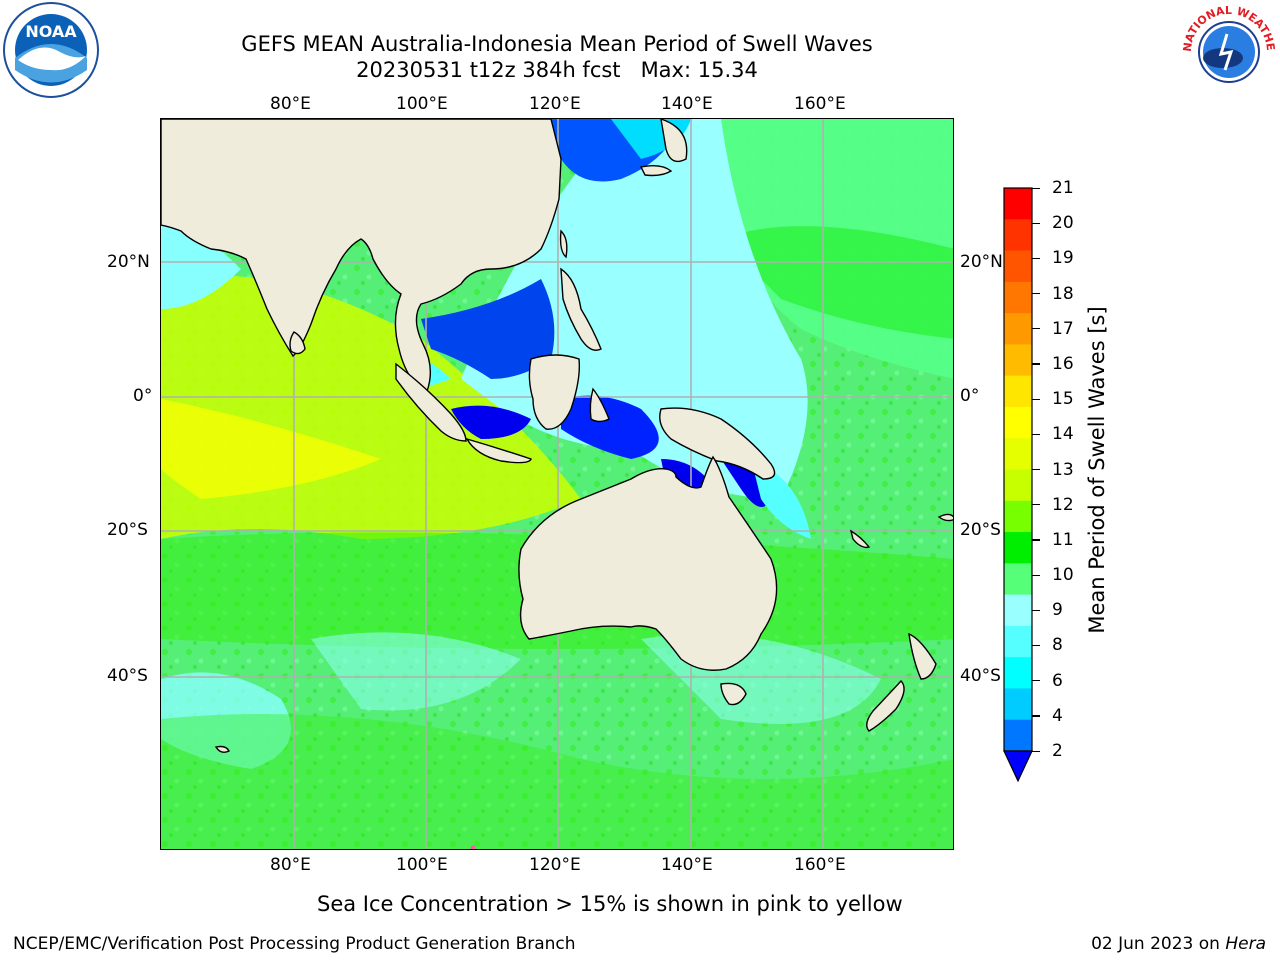 This screenshot has height=960, width=1280. What do you see at coordinates (1057, 681) in the screenshot?
I see `colorbar-tick-label: 6` at bounding box center [1057, 681].